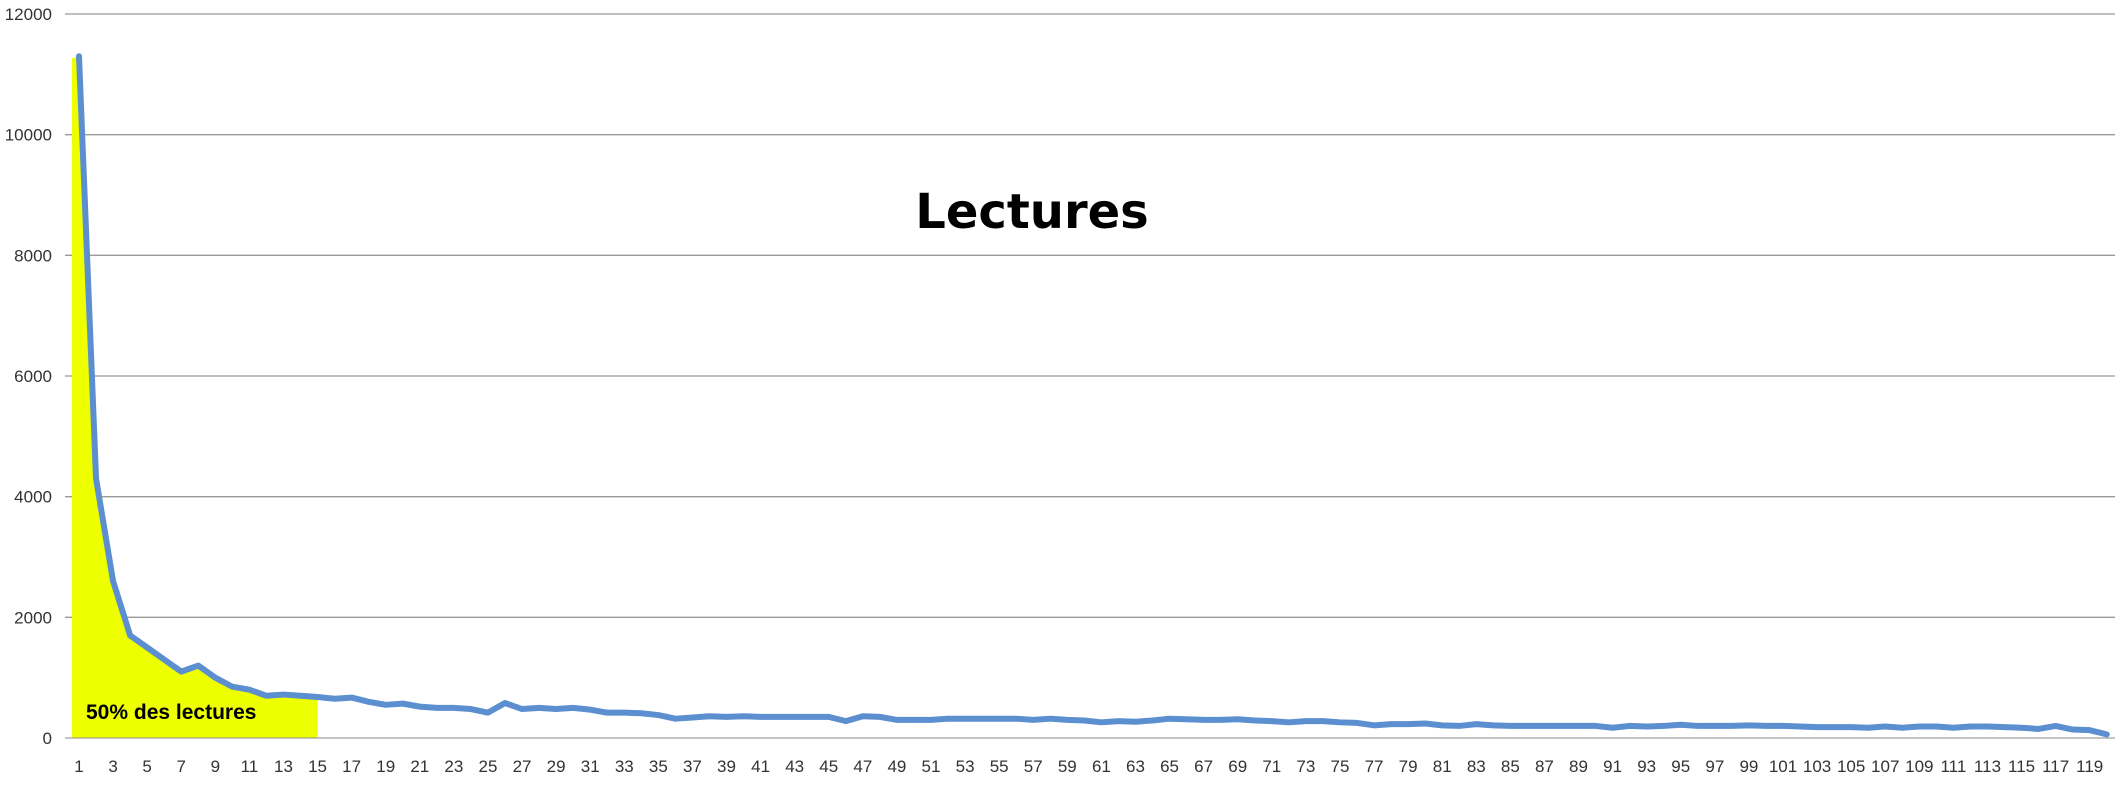 This screenshot has width=2123, height=798. What do you see at coordinates (2021, 766) in the screenshot?
I see `x-tick-label: 115` at bounding box center [2021, 766].